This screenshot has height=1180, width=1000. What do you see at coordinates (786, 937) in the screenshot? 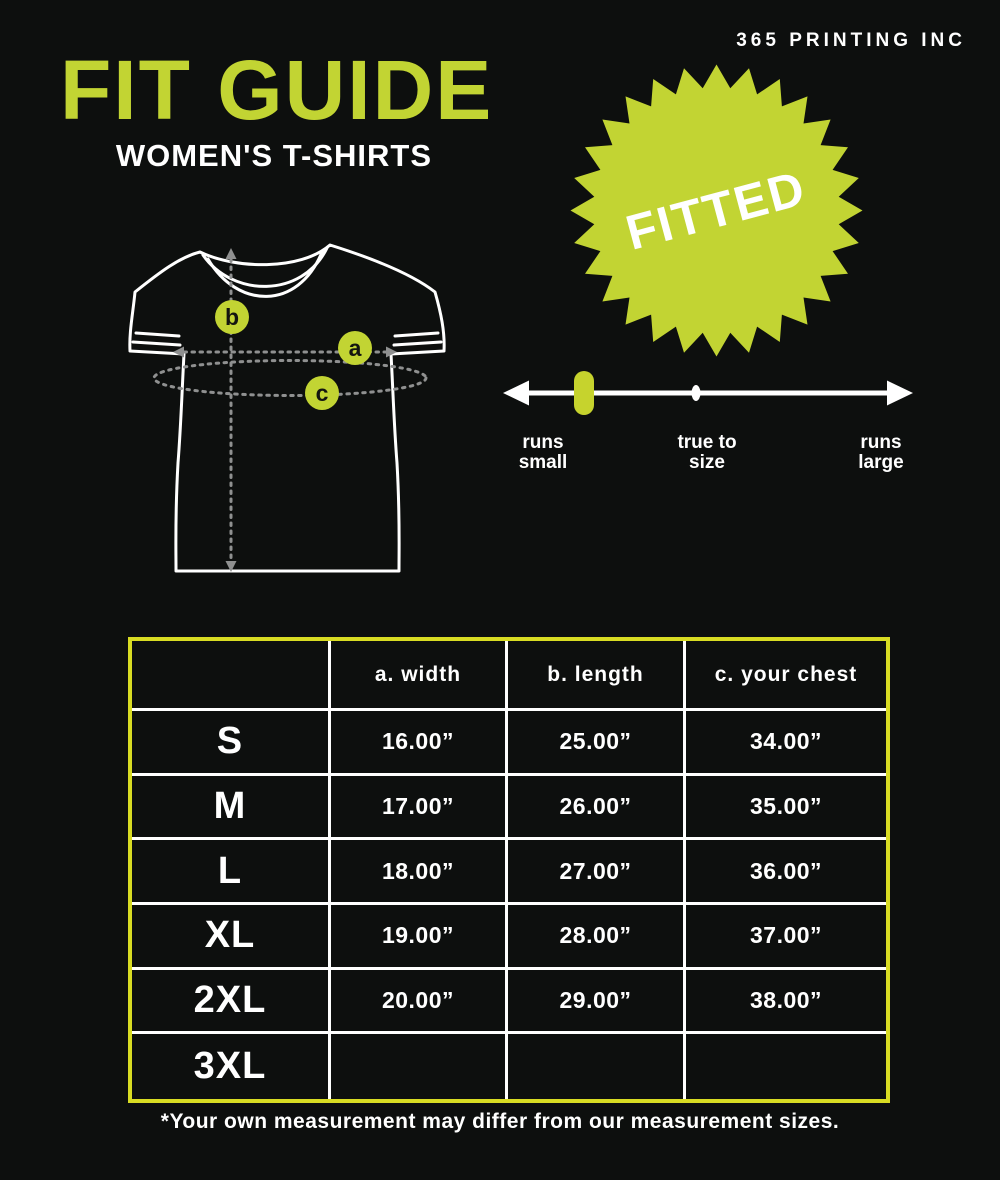
I see `table-cell-chest: 37.00”` at bounding box center [786, 937].